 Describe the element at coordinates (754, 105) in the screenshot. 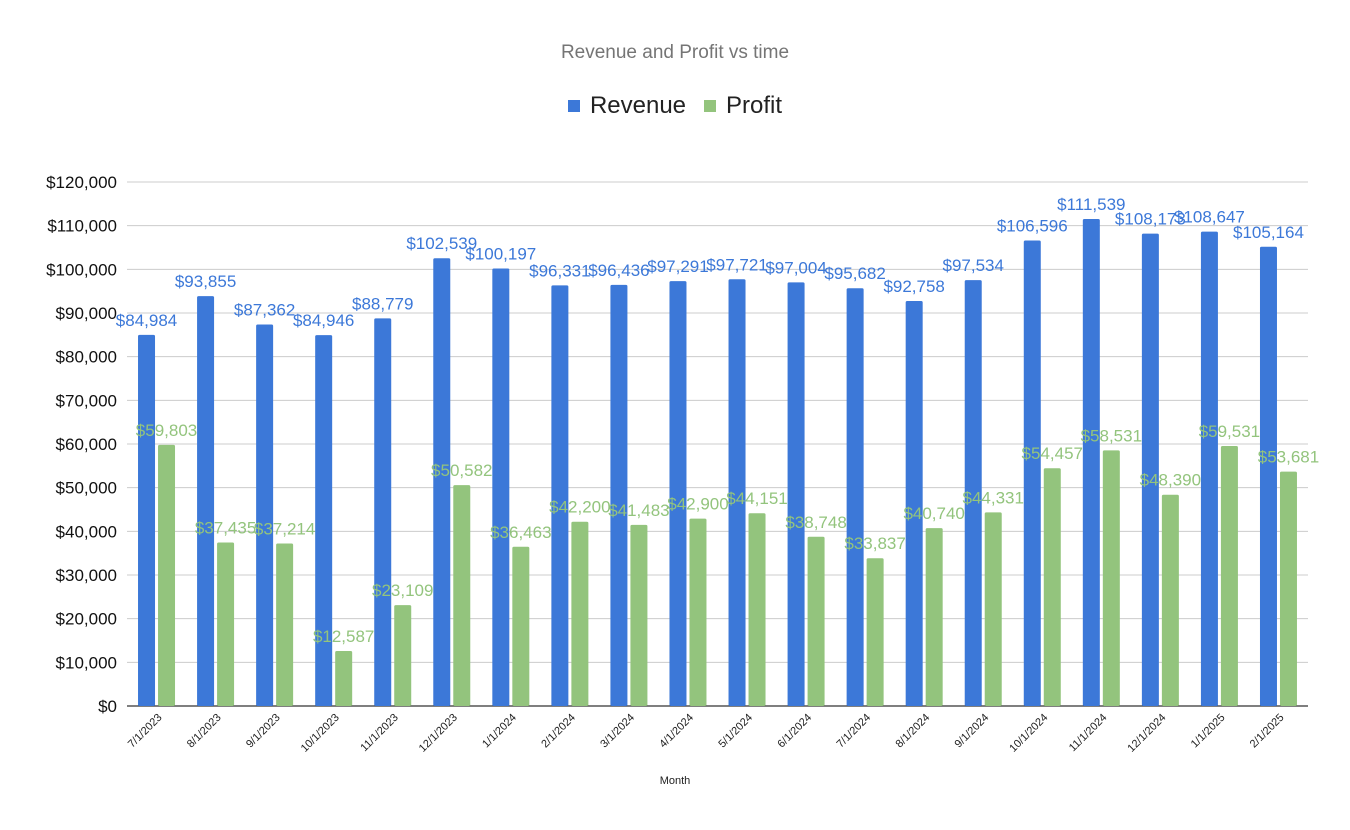

I see `legend-label-profit: Profit` at that location.